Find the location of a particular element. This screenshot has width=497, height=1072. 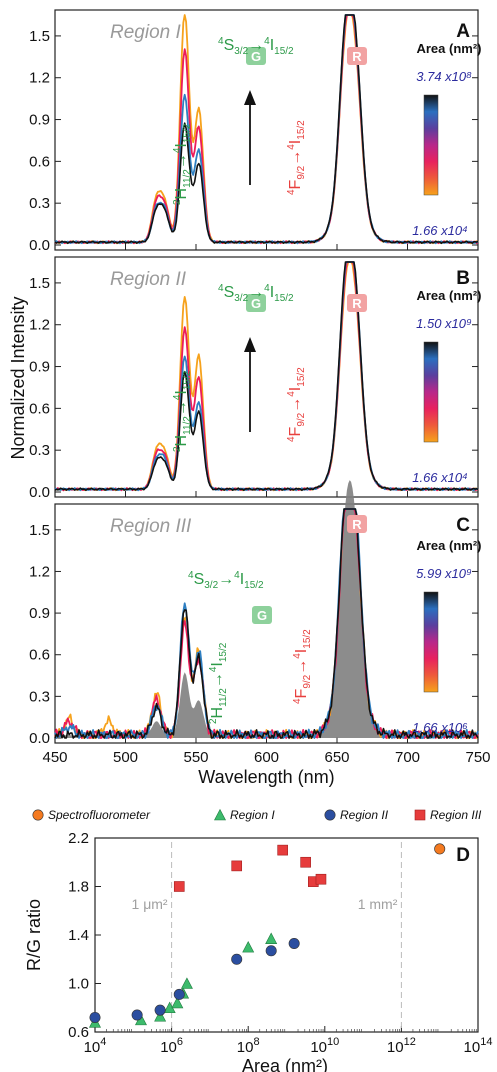

colorbar-max: 1.50 x10⁹ is located at coordinates (444, 323).